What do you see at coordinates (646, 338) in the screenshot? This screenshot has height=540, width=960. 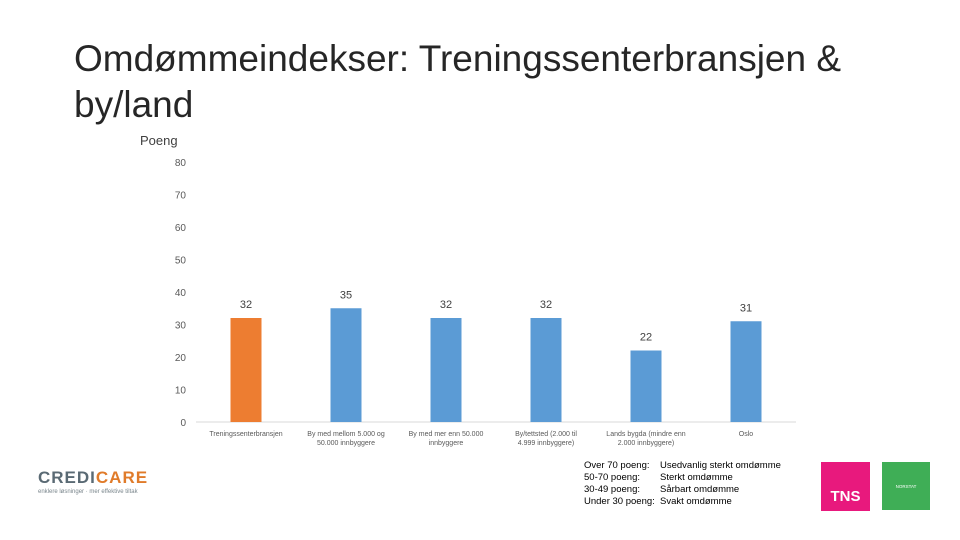 I see `data-label: 22` at bounding box center [646, 338].